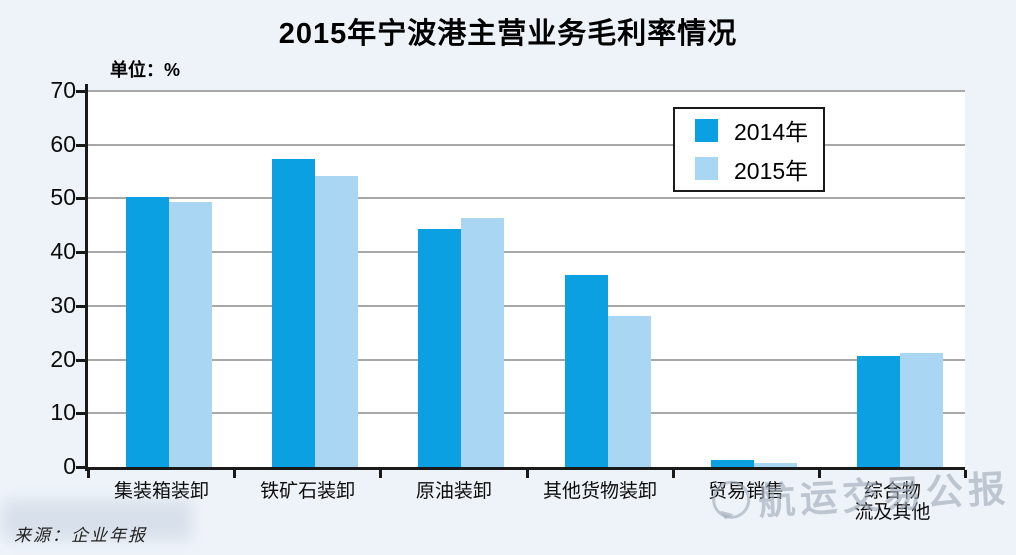 Image resolution: width=1016 pixels, height=555 pixels. I want to click on bar-group-原油装卸, so click(453, 279).